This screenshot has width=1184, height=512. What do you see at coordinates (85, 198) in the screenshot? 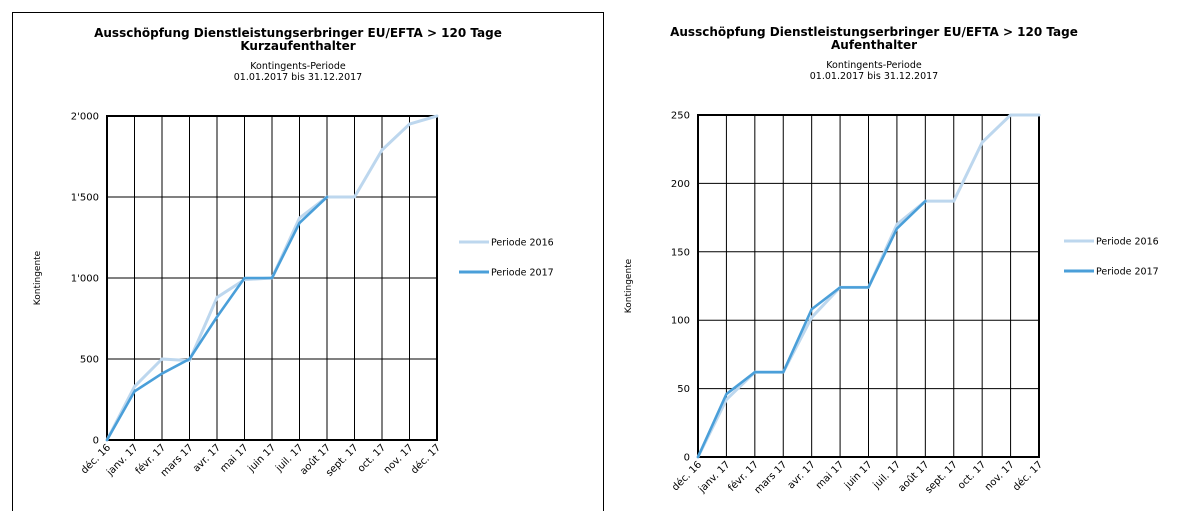
I see `y-tick-label: 1'500` at bounding box center [85, 198].